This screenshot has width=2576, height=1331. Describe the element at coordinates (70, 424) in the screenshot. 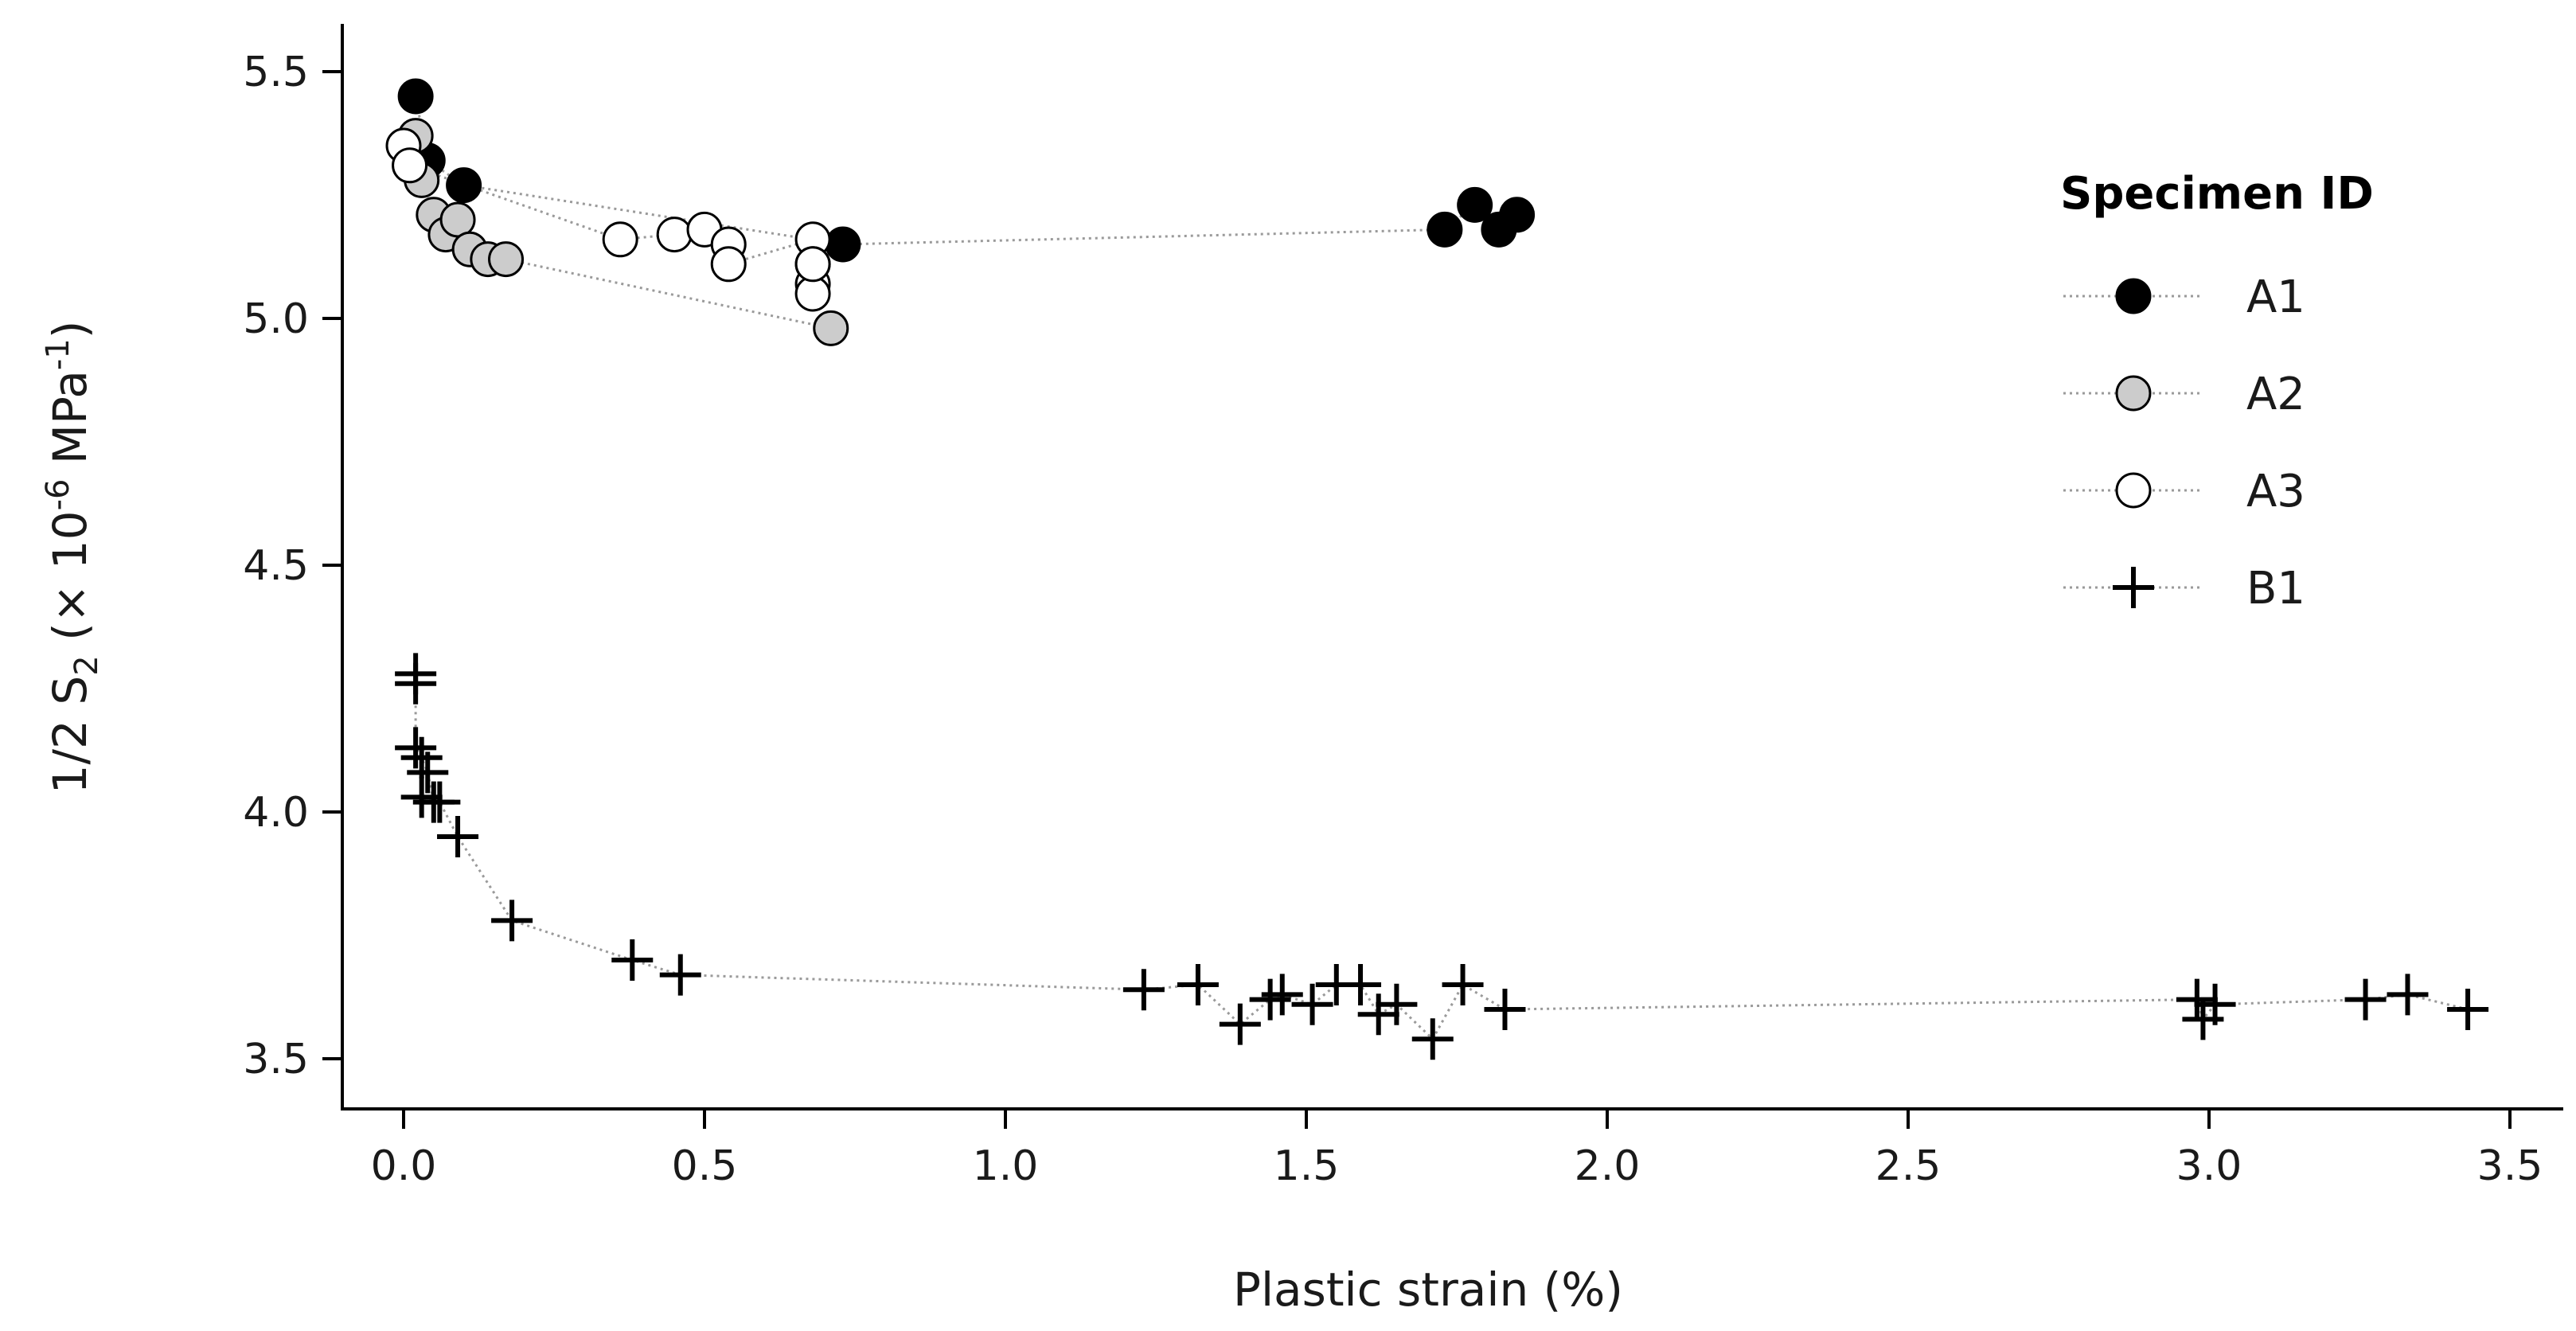

I see `y-axis-title-unit: MPa` at that location.